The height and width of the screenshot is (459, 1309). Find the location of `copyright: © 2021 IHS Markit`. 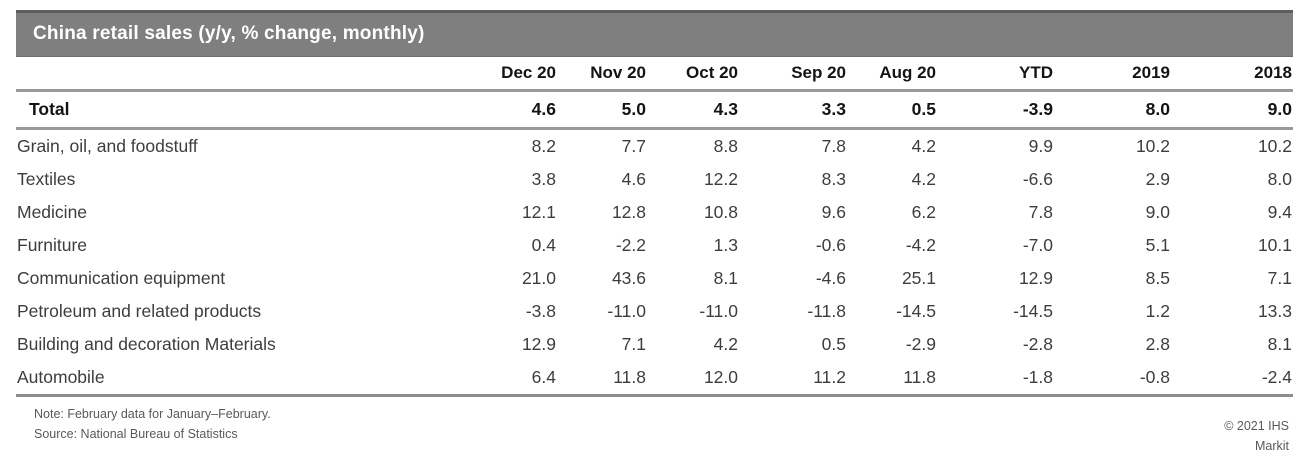

copyright: © 2021 IHS Markit is located at coordinates (1256, 430).